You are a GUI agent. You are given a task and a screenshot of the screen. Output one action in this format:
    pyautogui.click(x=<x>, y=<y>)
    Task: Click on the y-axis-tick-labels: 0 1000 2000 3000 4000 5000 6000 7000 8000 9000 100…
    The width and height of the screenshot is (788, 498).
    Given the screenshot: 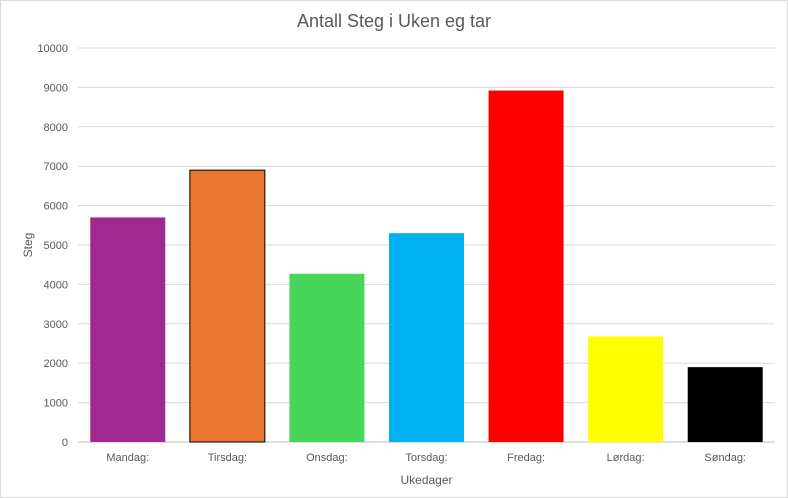 What is the action you would take?
    pyautogui.click(x=52, y=246)
    